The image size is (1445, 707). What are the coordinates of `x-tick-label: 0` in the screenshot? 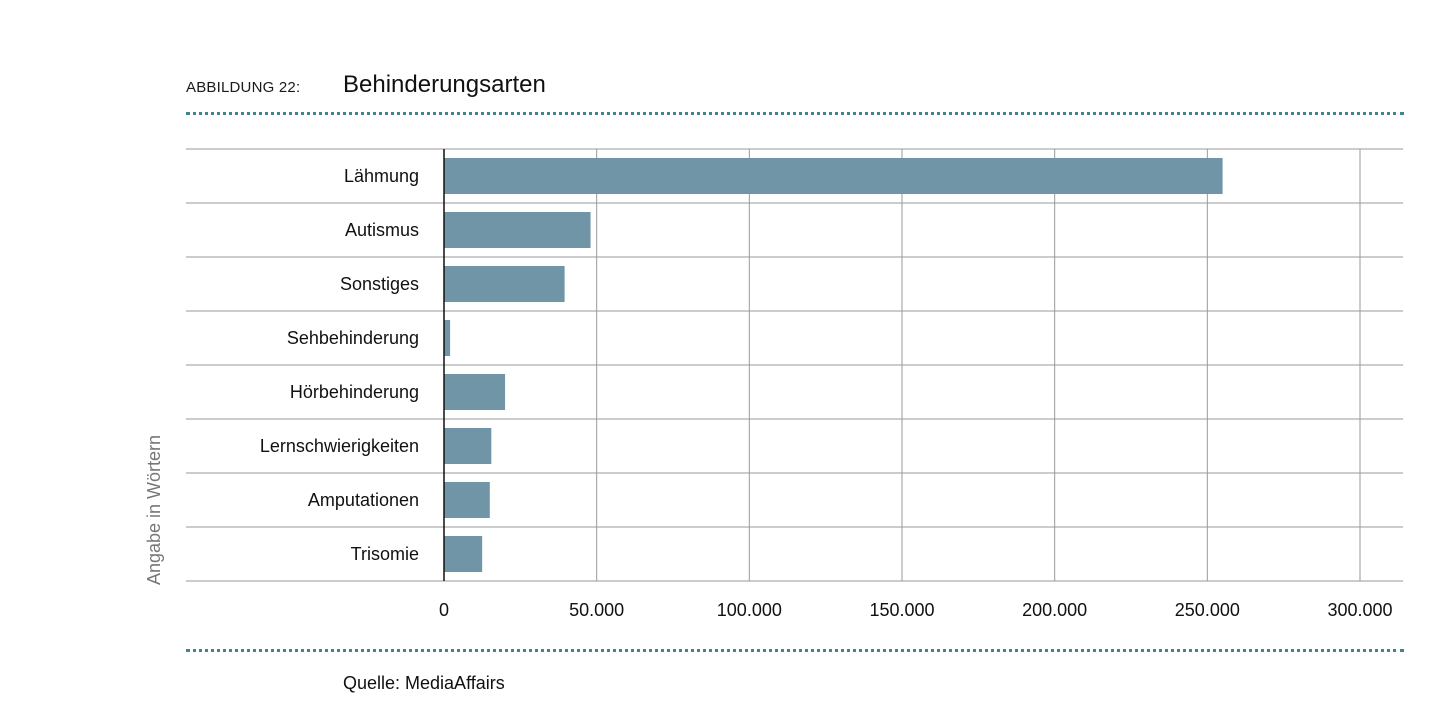 It's located at (444, 610).